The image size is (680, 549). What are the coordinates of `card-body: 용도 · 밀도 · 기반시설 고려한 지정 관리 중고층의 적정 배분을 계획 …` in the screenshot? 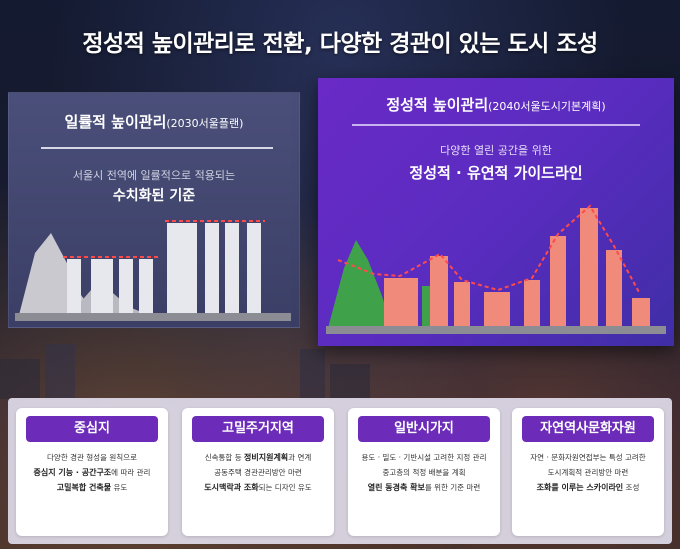 It's located at (424, 468).